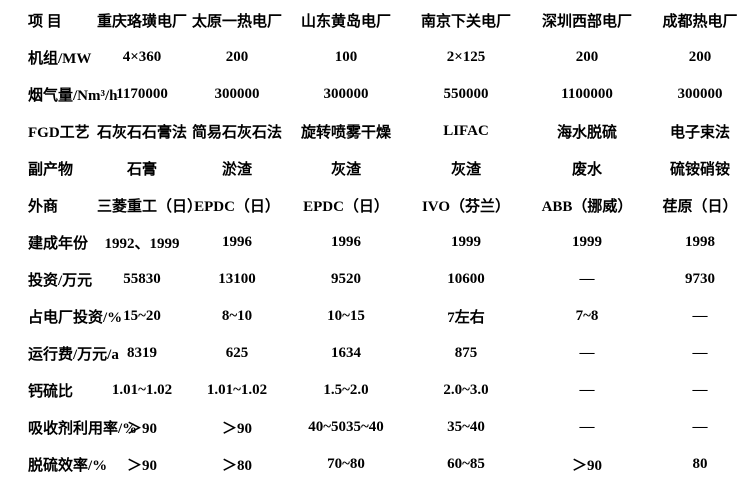 Image resolution: width=753 pixels, height=489 pixels. What do you see at coordinates (376, 168) in the screenshot?
I see `table-row-byproduct: 副产物 石膏 淤渣 灰渣 灰渣 废水 硫铵硝铵` at bounding box center [376, 168].